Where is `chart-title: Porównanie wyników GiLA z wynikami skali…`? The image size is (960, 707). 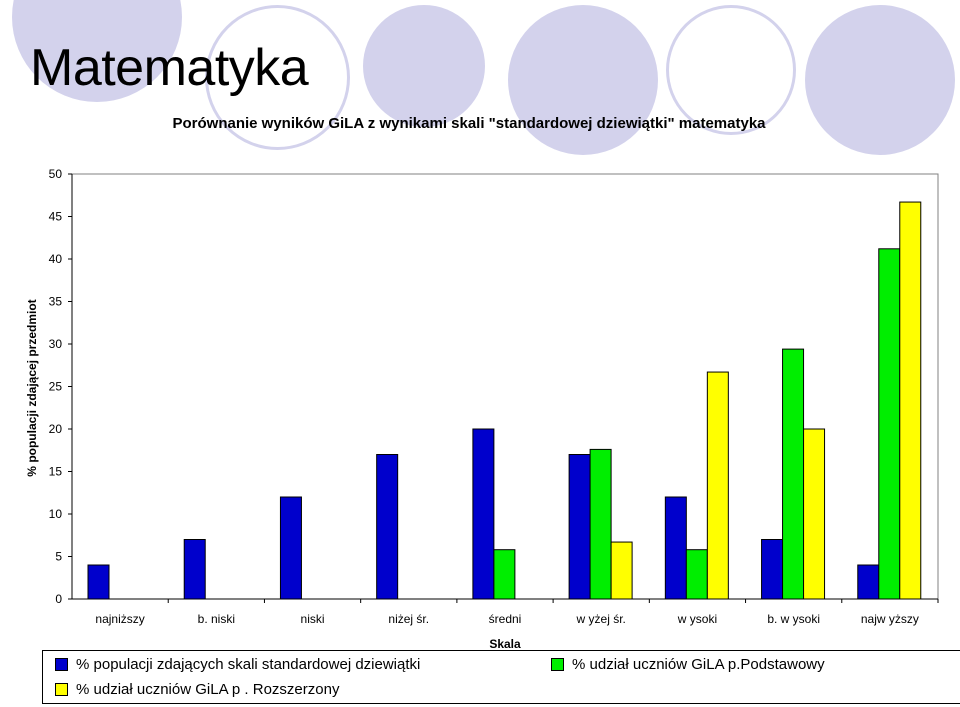 chart-title: Porównanie wyników GiLA z wynikami skali… is located at coordinates (480, 123).